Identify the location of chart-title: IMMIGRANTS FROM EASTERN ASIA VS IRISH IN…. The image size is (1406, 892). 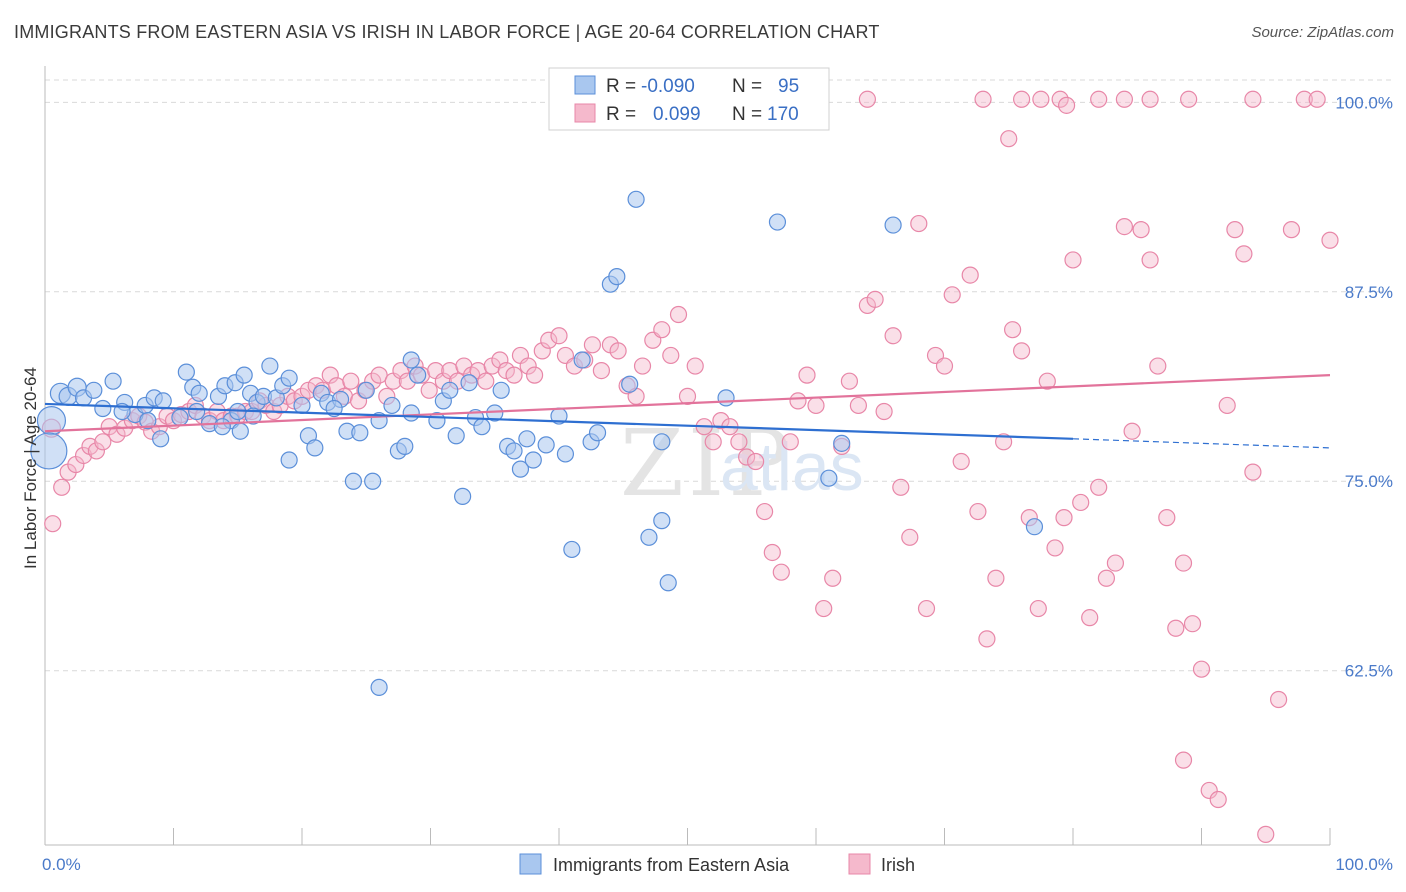
(447, 32).